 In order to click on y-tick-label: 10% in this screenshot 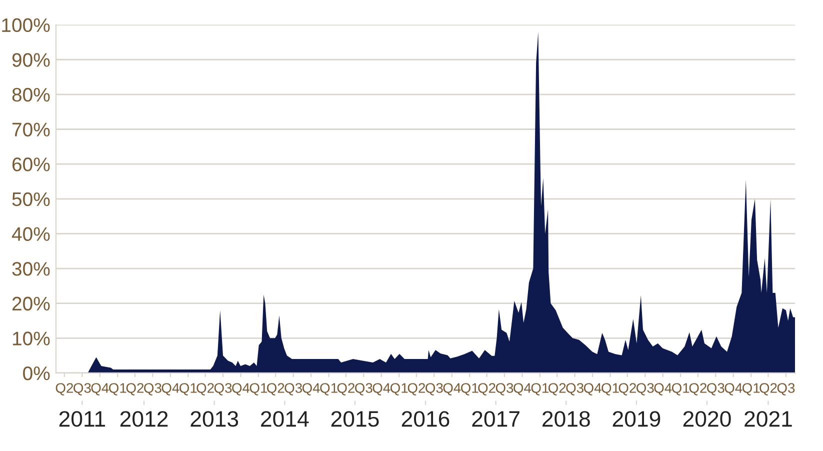, I will do `click(31, 339)`.